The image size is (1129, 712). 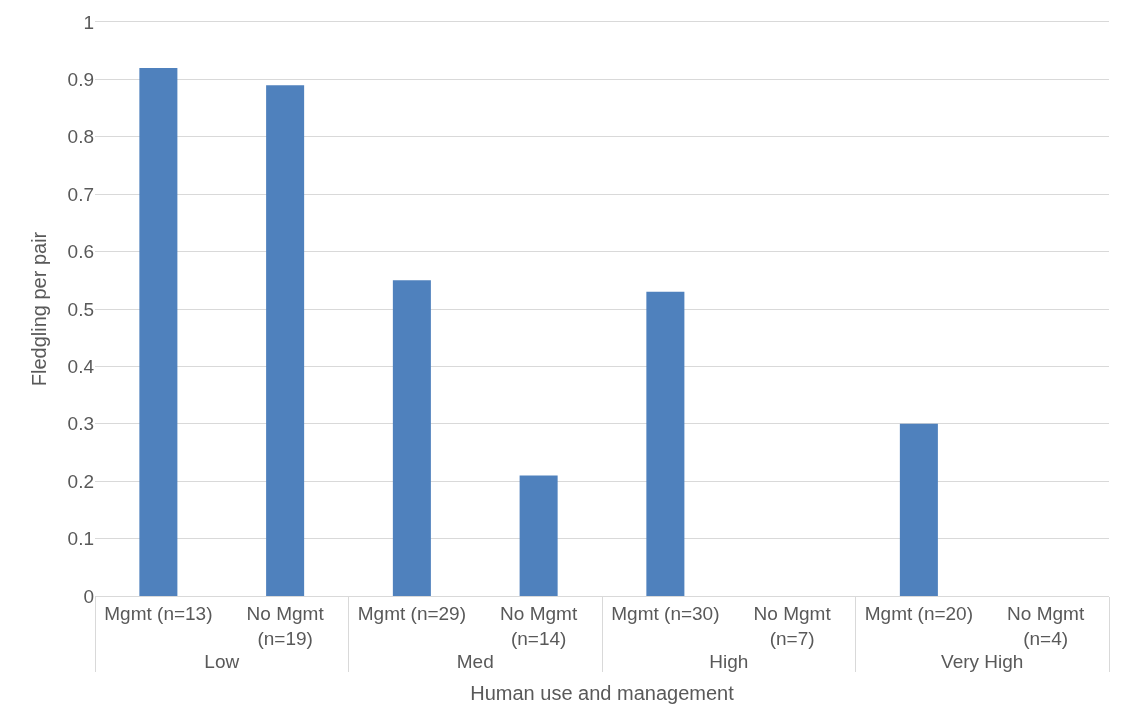 What do you see at coordinates (81, 367) in the screenshot?
I see `y-tick-label: 0.4` at bounding box center [81, 367].